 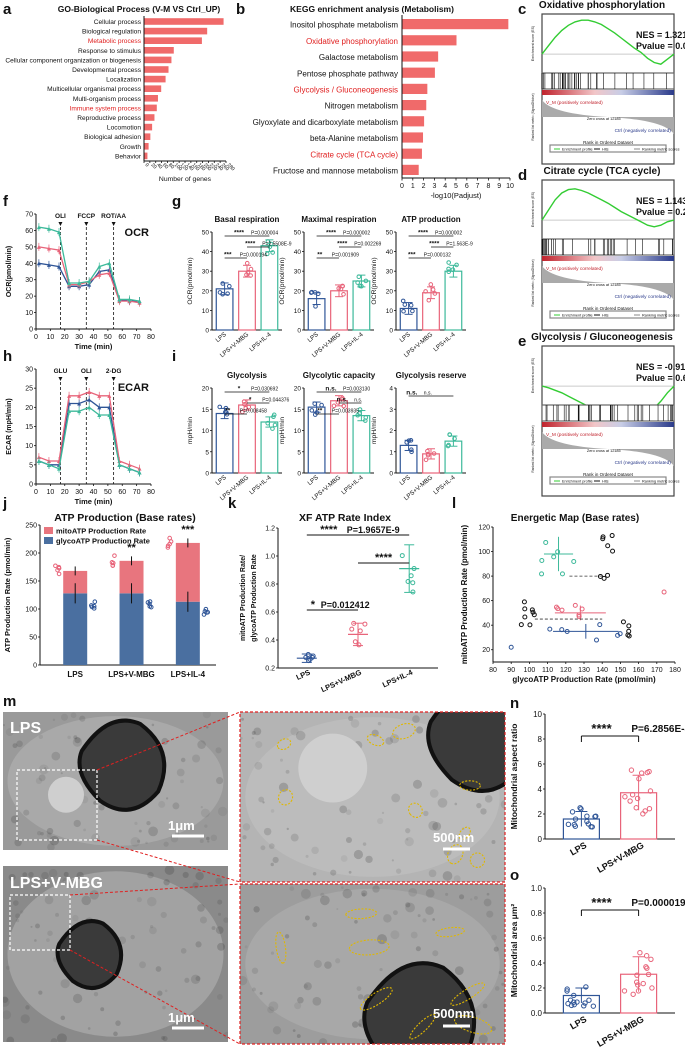 What do you see at coordinates (60, 216) in the screenshot?
I see `injection-label: OLI` at bounding box center [60, 216].